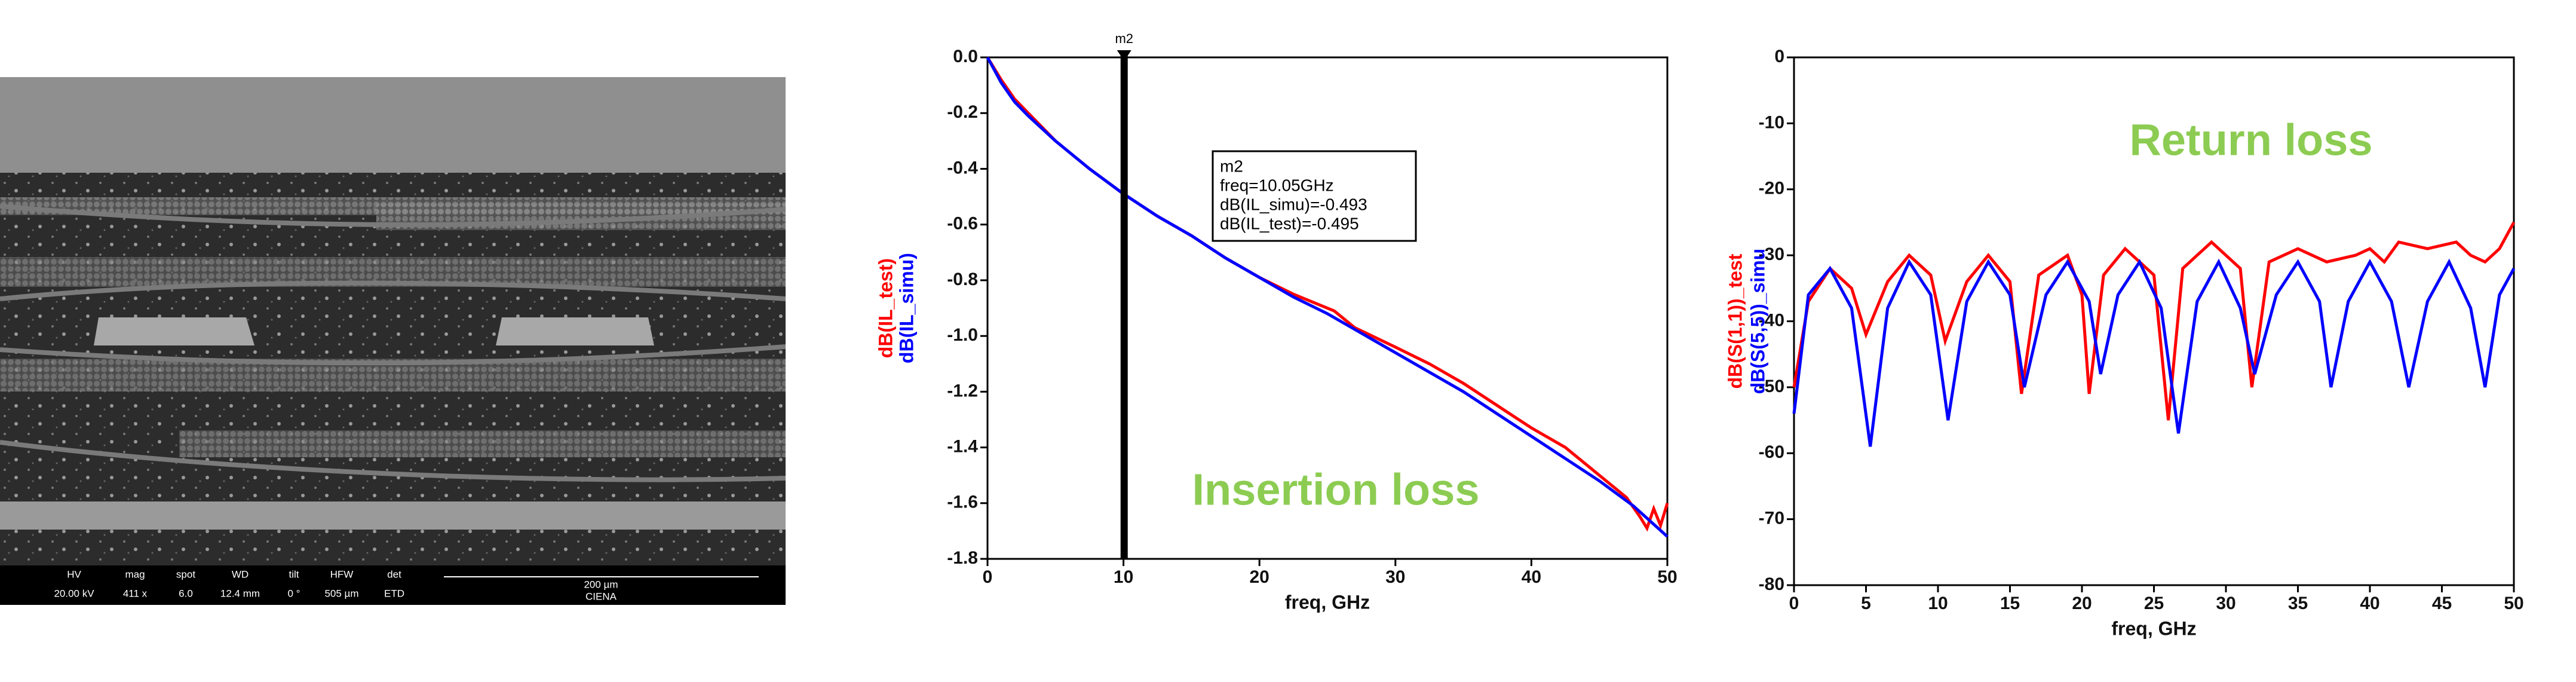 The width and height of the screenshot is (2576, 682). Describe the element at coordinates (1772, 320) in the screenshot. I see `y-tick-label: -40` at that location.